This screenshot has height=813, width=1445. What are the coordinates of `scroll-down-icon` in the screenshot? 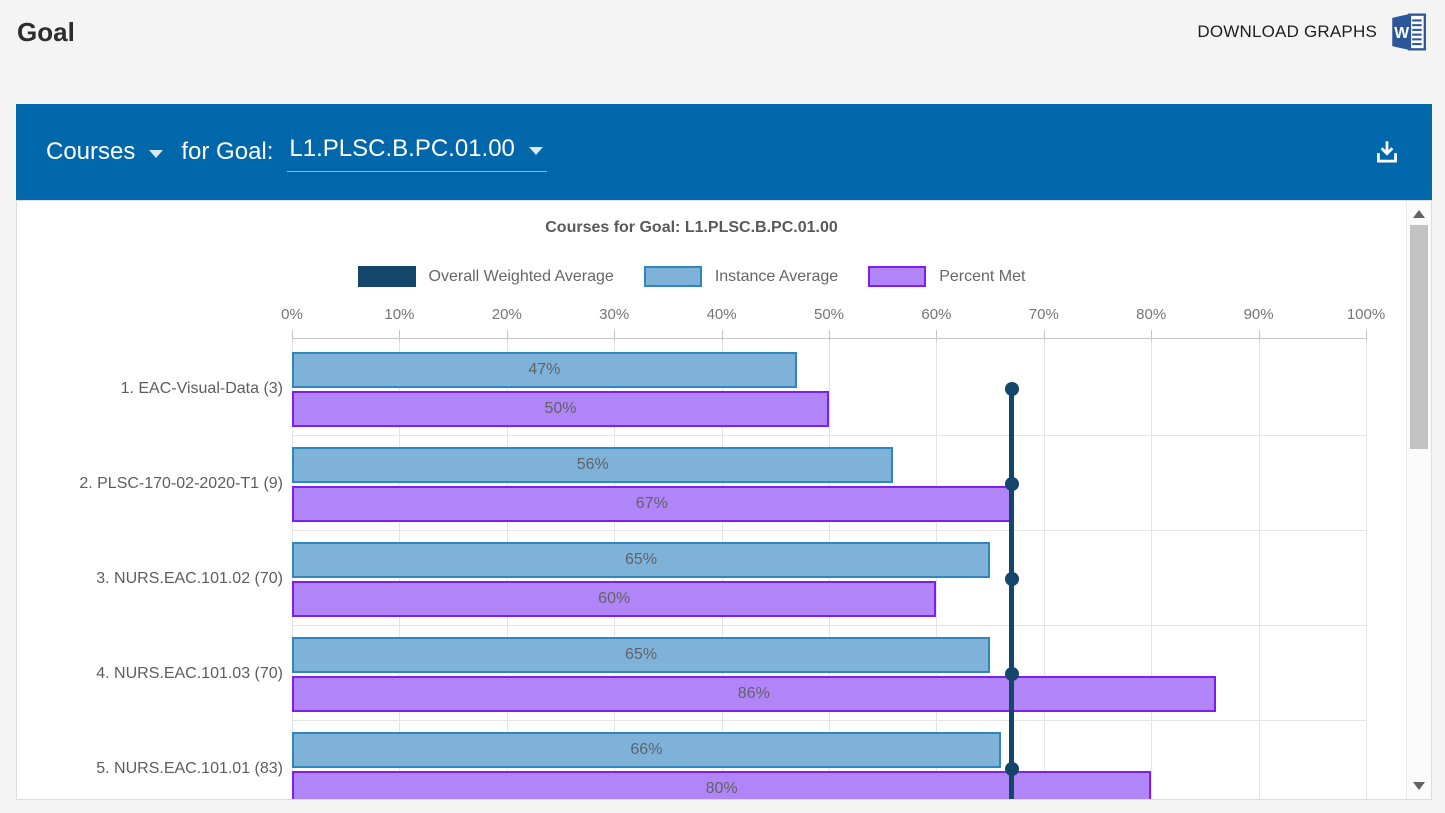 It's located at (1419, 786).